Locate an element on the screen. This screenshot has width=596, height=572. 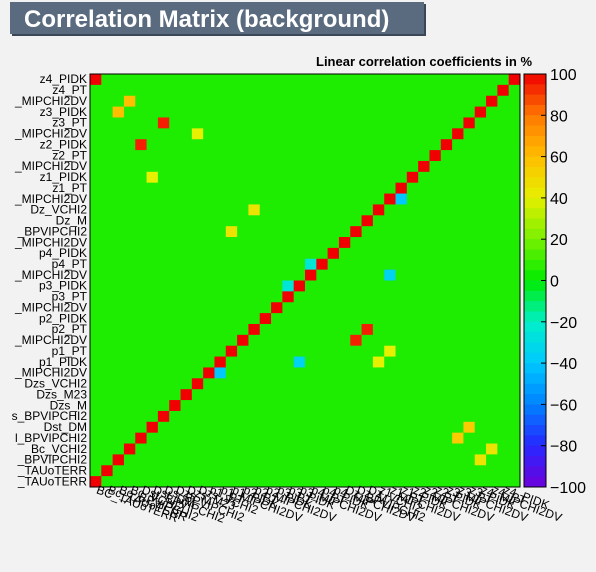
y-tick-label: _MIPCHI2DV is located at coordinates (50, 166).